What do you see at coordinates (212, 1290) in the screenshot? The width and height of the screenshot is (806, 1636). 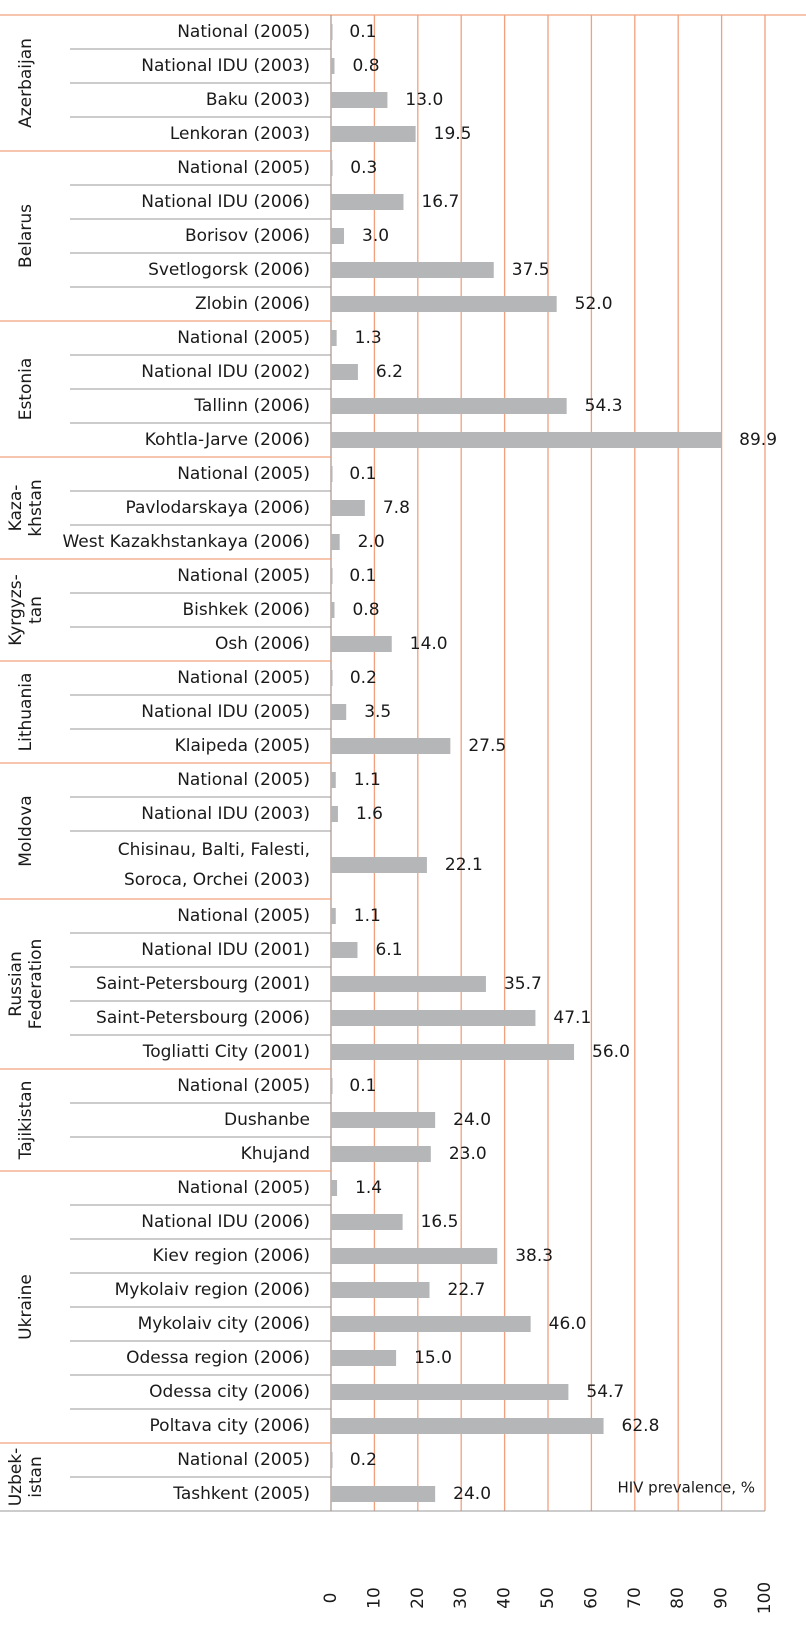 I see `category-label: Mykolaiv region (2006)` at bounding box center [212, 1290].